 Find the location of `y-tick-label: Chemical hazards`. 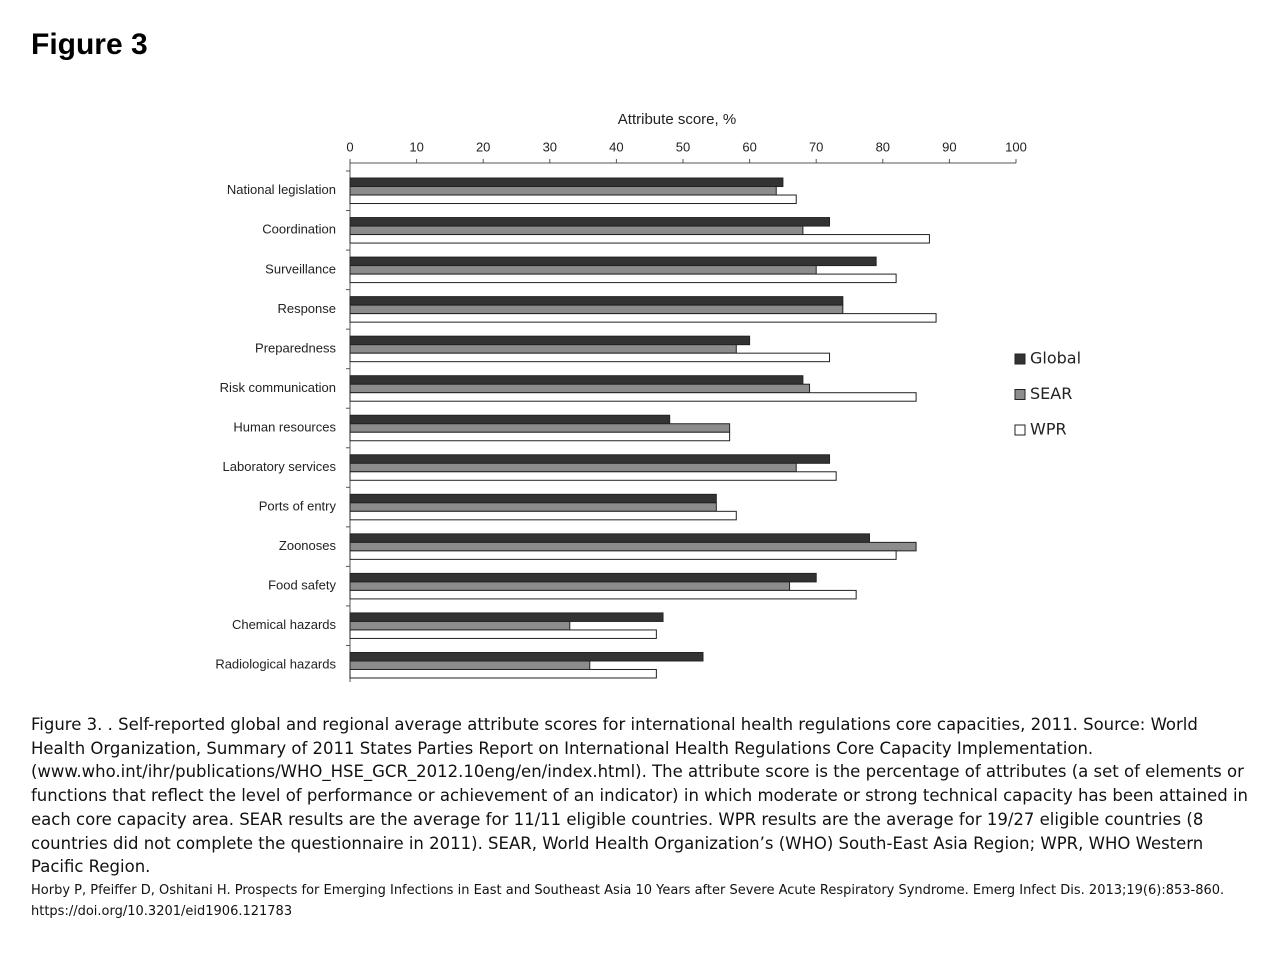

y-tick-label: Chemical hazards is located at coordinates (284, 624).